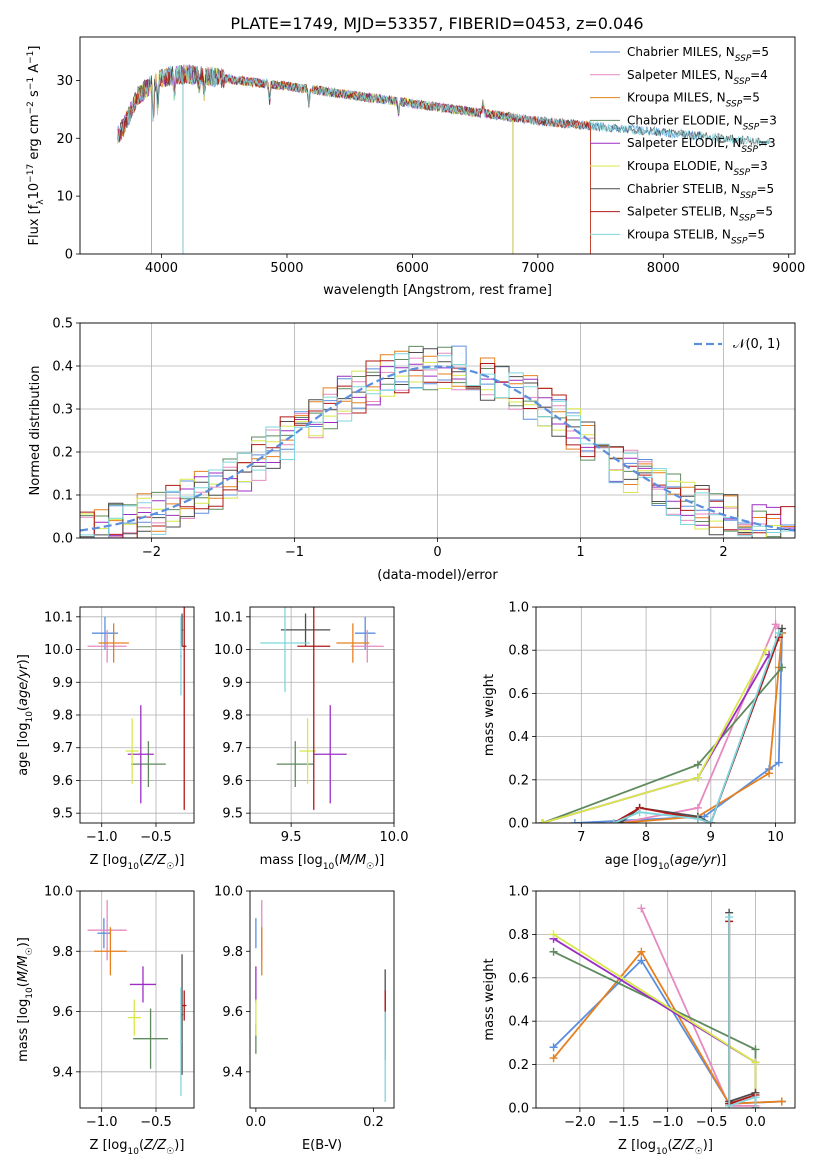  Describe the element at coordinates (322, 1145) in the screenshot. I see `x-axis-label: E(B-V)` at that location.